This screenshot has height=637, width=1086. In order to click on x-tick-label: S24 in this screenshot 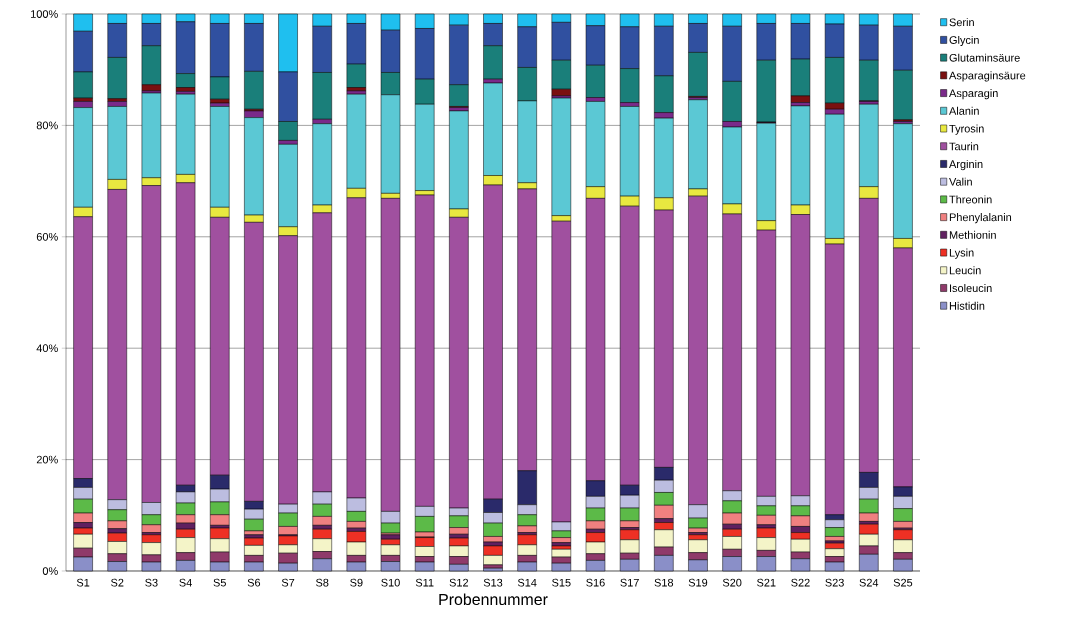, I will do `click(869, 582)`.